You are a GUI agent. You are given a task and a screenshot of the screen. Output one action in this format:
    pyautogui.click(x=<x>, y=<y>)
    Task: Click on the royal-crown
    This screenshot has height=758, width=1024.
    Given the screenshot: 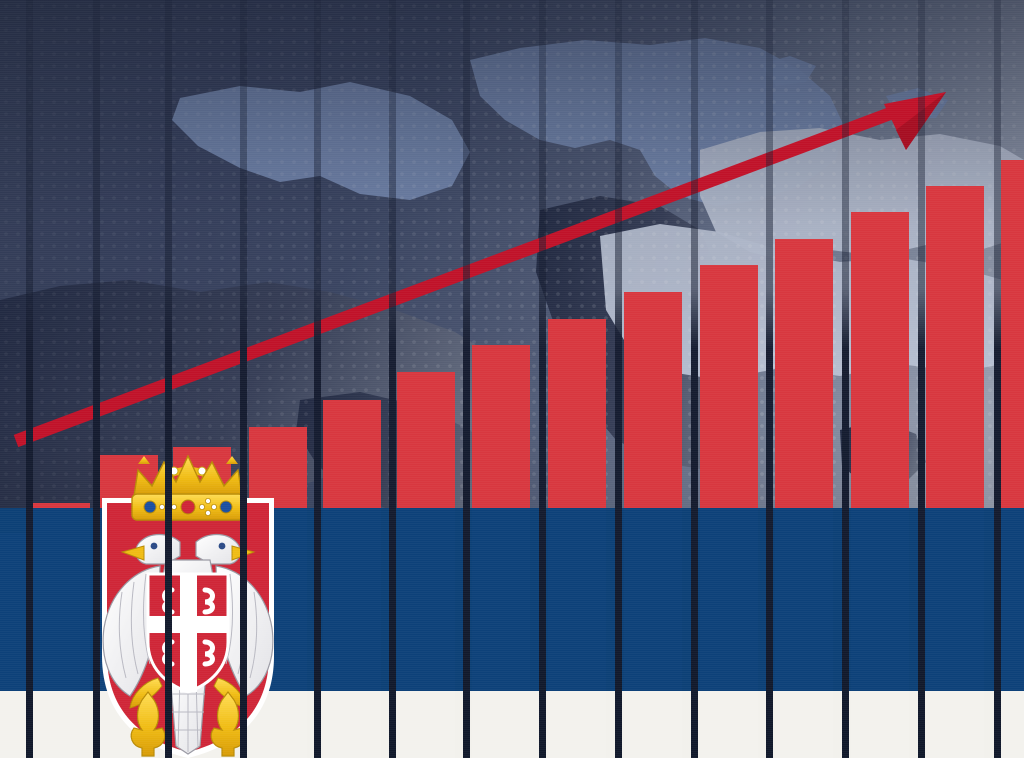 What is the action you would take?
    pyautogui.click(x=188, y=487)
    